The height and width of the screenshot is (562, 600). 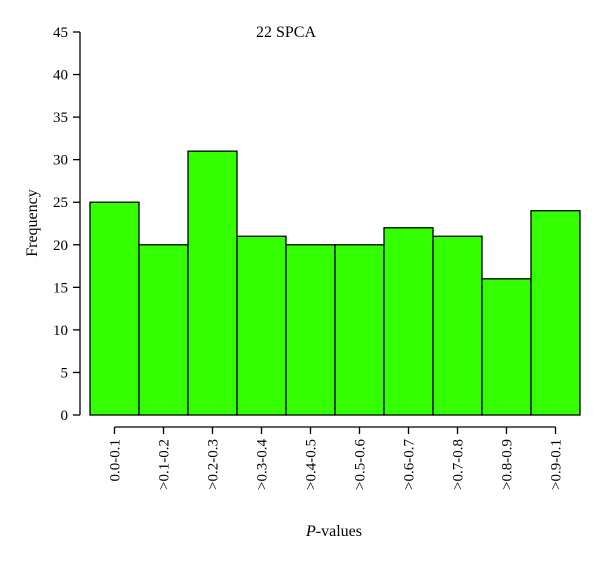 What do you see at coordinates (67, 224) in the screenshot?
I see `y-axis: 0 5 10 15 20 25 30 35 40 45` at bounding box center [67, 224].